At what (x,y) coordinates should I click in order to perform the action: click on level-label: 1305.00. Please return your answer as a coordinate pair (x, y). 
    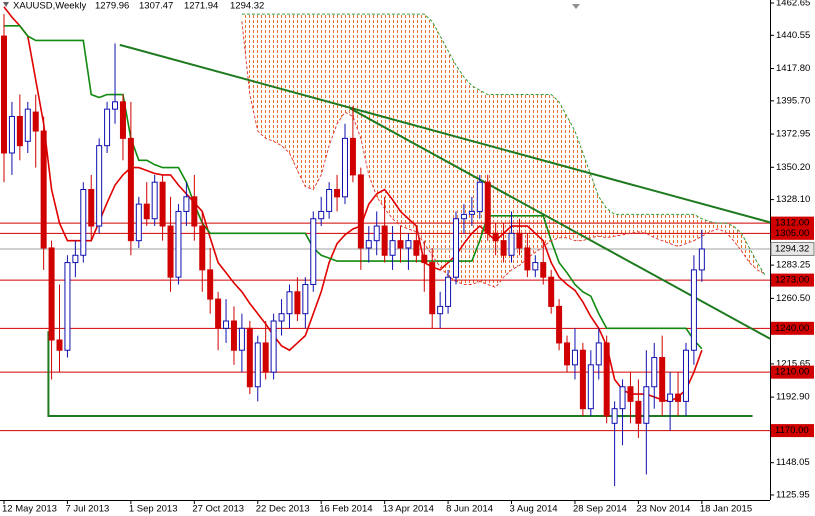
    Looking at the image, I should click on (792, 233).